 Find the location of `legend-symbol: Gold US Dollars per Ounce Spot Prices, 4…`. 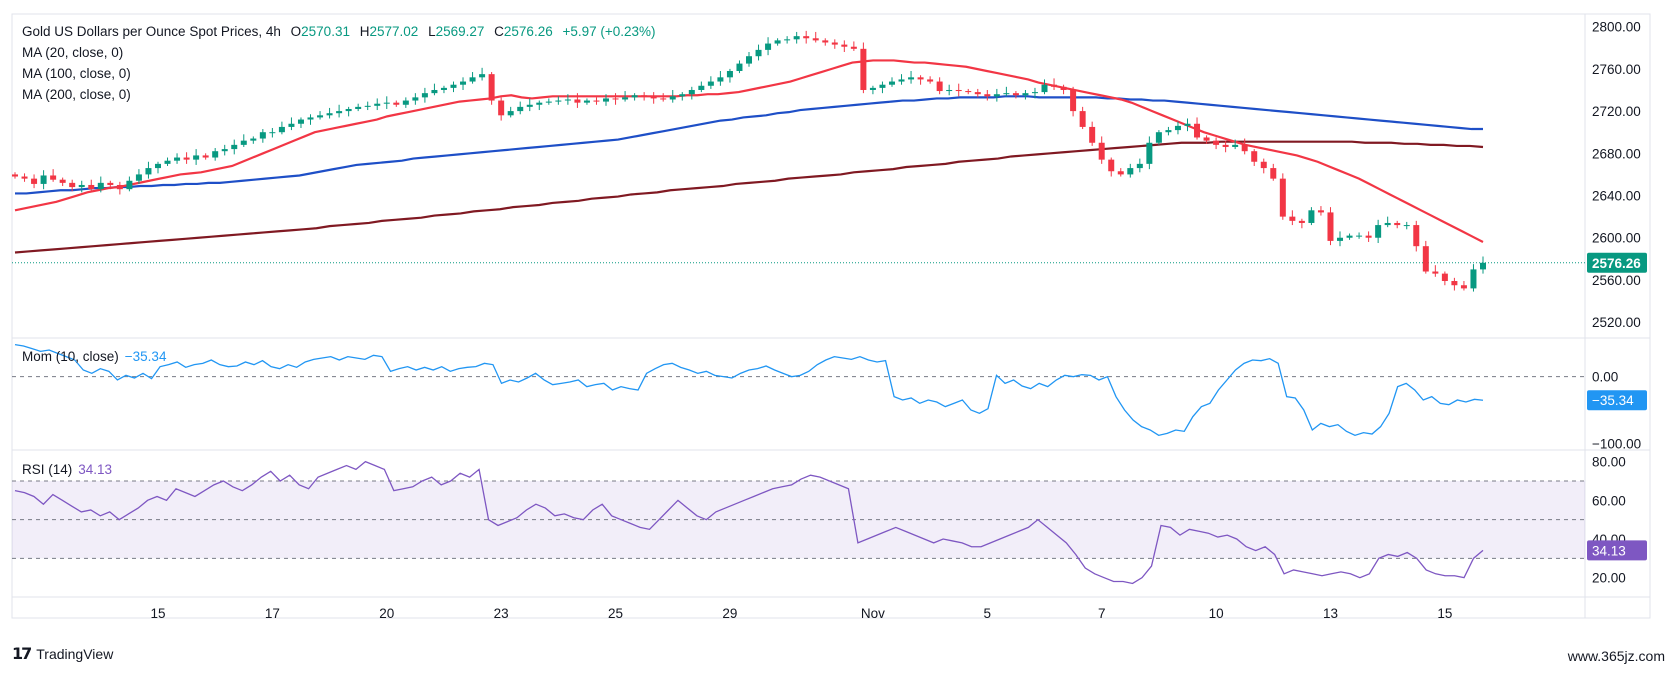

legend-symbol: Gold US Dollars per Ounce Spot Prices, 4… is located at coordinates (339, 31).